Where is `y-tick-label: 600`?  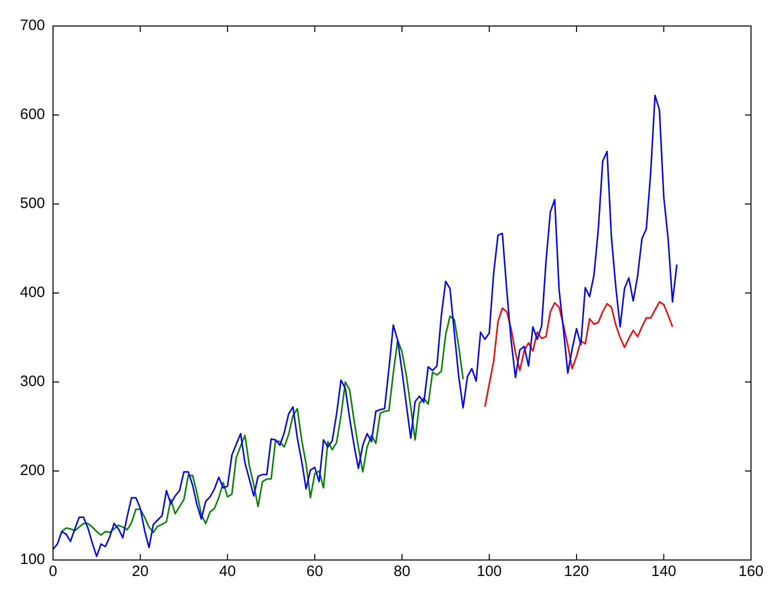 y-tick-label: 600 is located at coordinates (33, 115).